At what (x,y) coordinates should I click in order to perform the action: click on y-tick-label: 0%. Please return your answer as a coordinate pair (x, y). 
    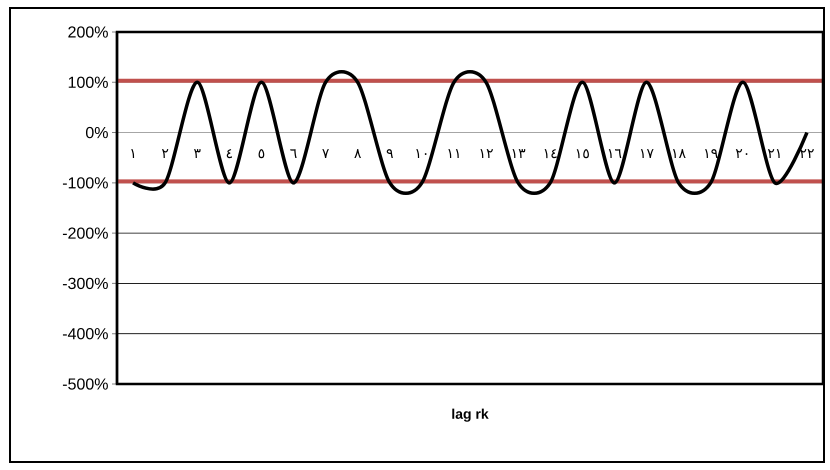
    Looking at the image, I should click on (97, 132).